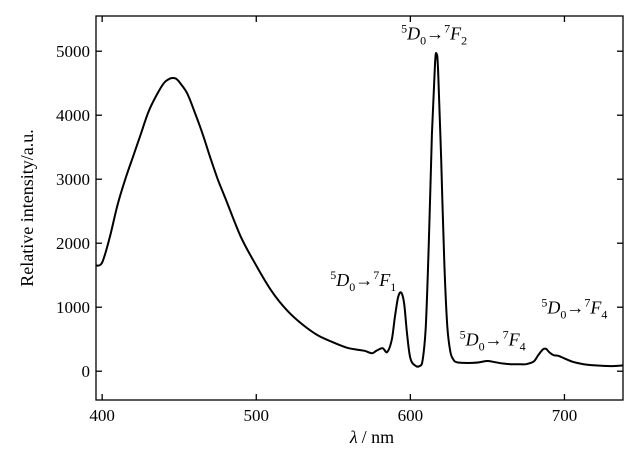 Image resolution: width=643 pixels, height=453 pixels. Describe the element at coordinates (378, 437) in the screenshot. I see `x-axis-unit: / nm` at that location.